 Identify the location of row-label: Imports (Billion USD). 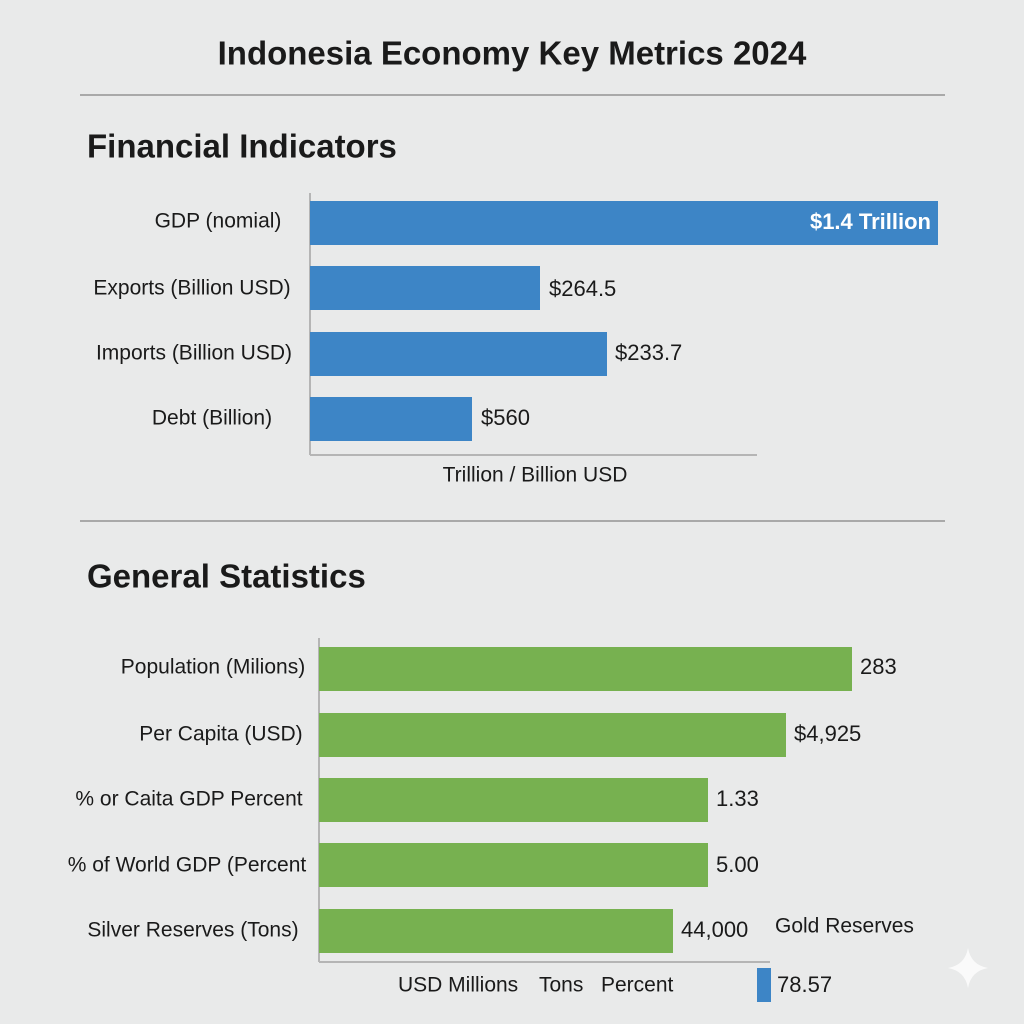
(194, 353).